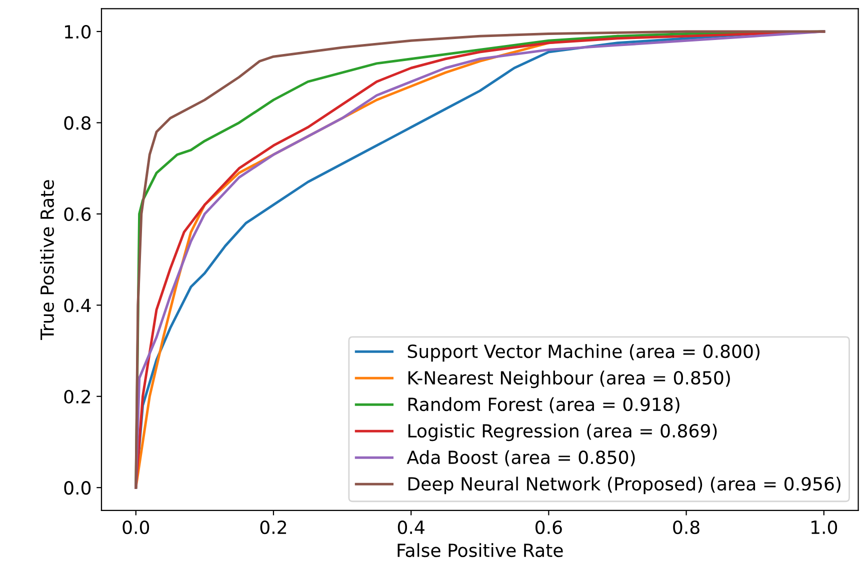 The height and width of the screenshot is (580, 860). I want to click on y-tick-label: 0.8, so click(77, 123).